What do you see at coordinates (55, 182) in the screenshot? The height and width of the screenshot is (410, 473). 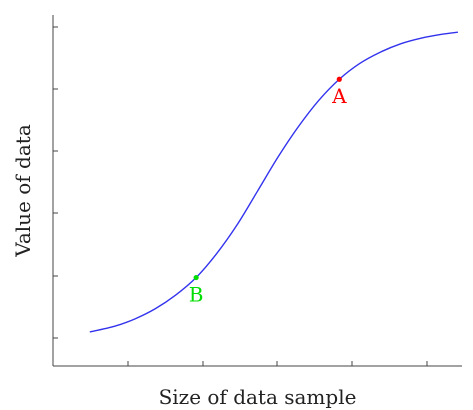 I see `y-axis-ticks` at bounding box center [55, 182].